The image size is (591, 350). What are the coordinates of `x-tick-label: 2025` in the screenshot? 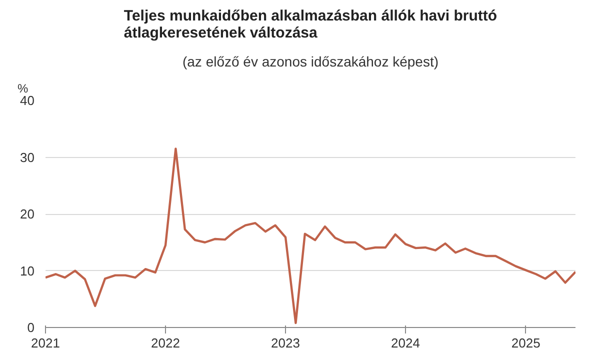 It's located at (525, 343).